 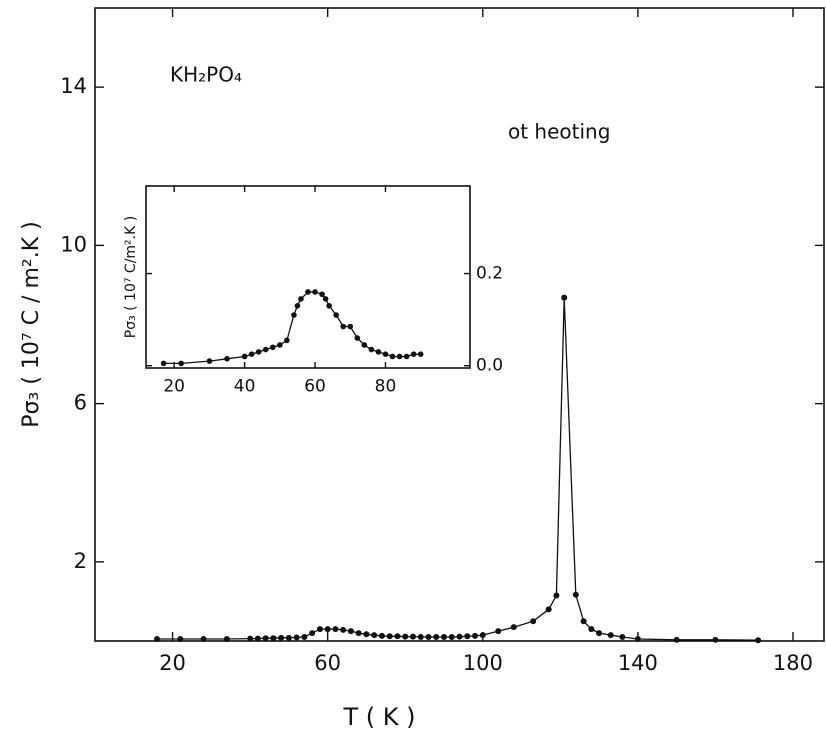 I want to click on y-axis-label: Pσ₃ ( 10⁷ C/m².K ), so click(x=131, y=277).